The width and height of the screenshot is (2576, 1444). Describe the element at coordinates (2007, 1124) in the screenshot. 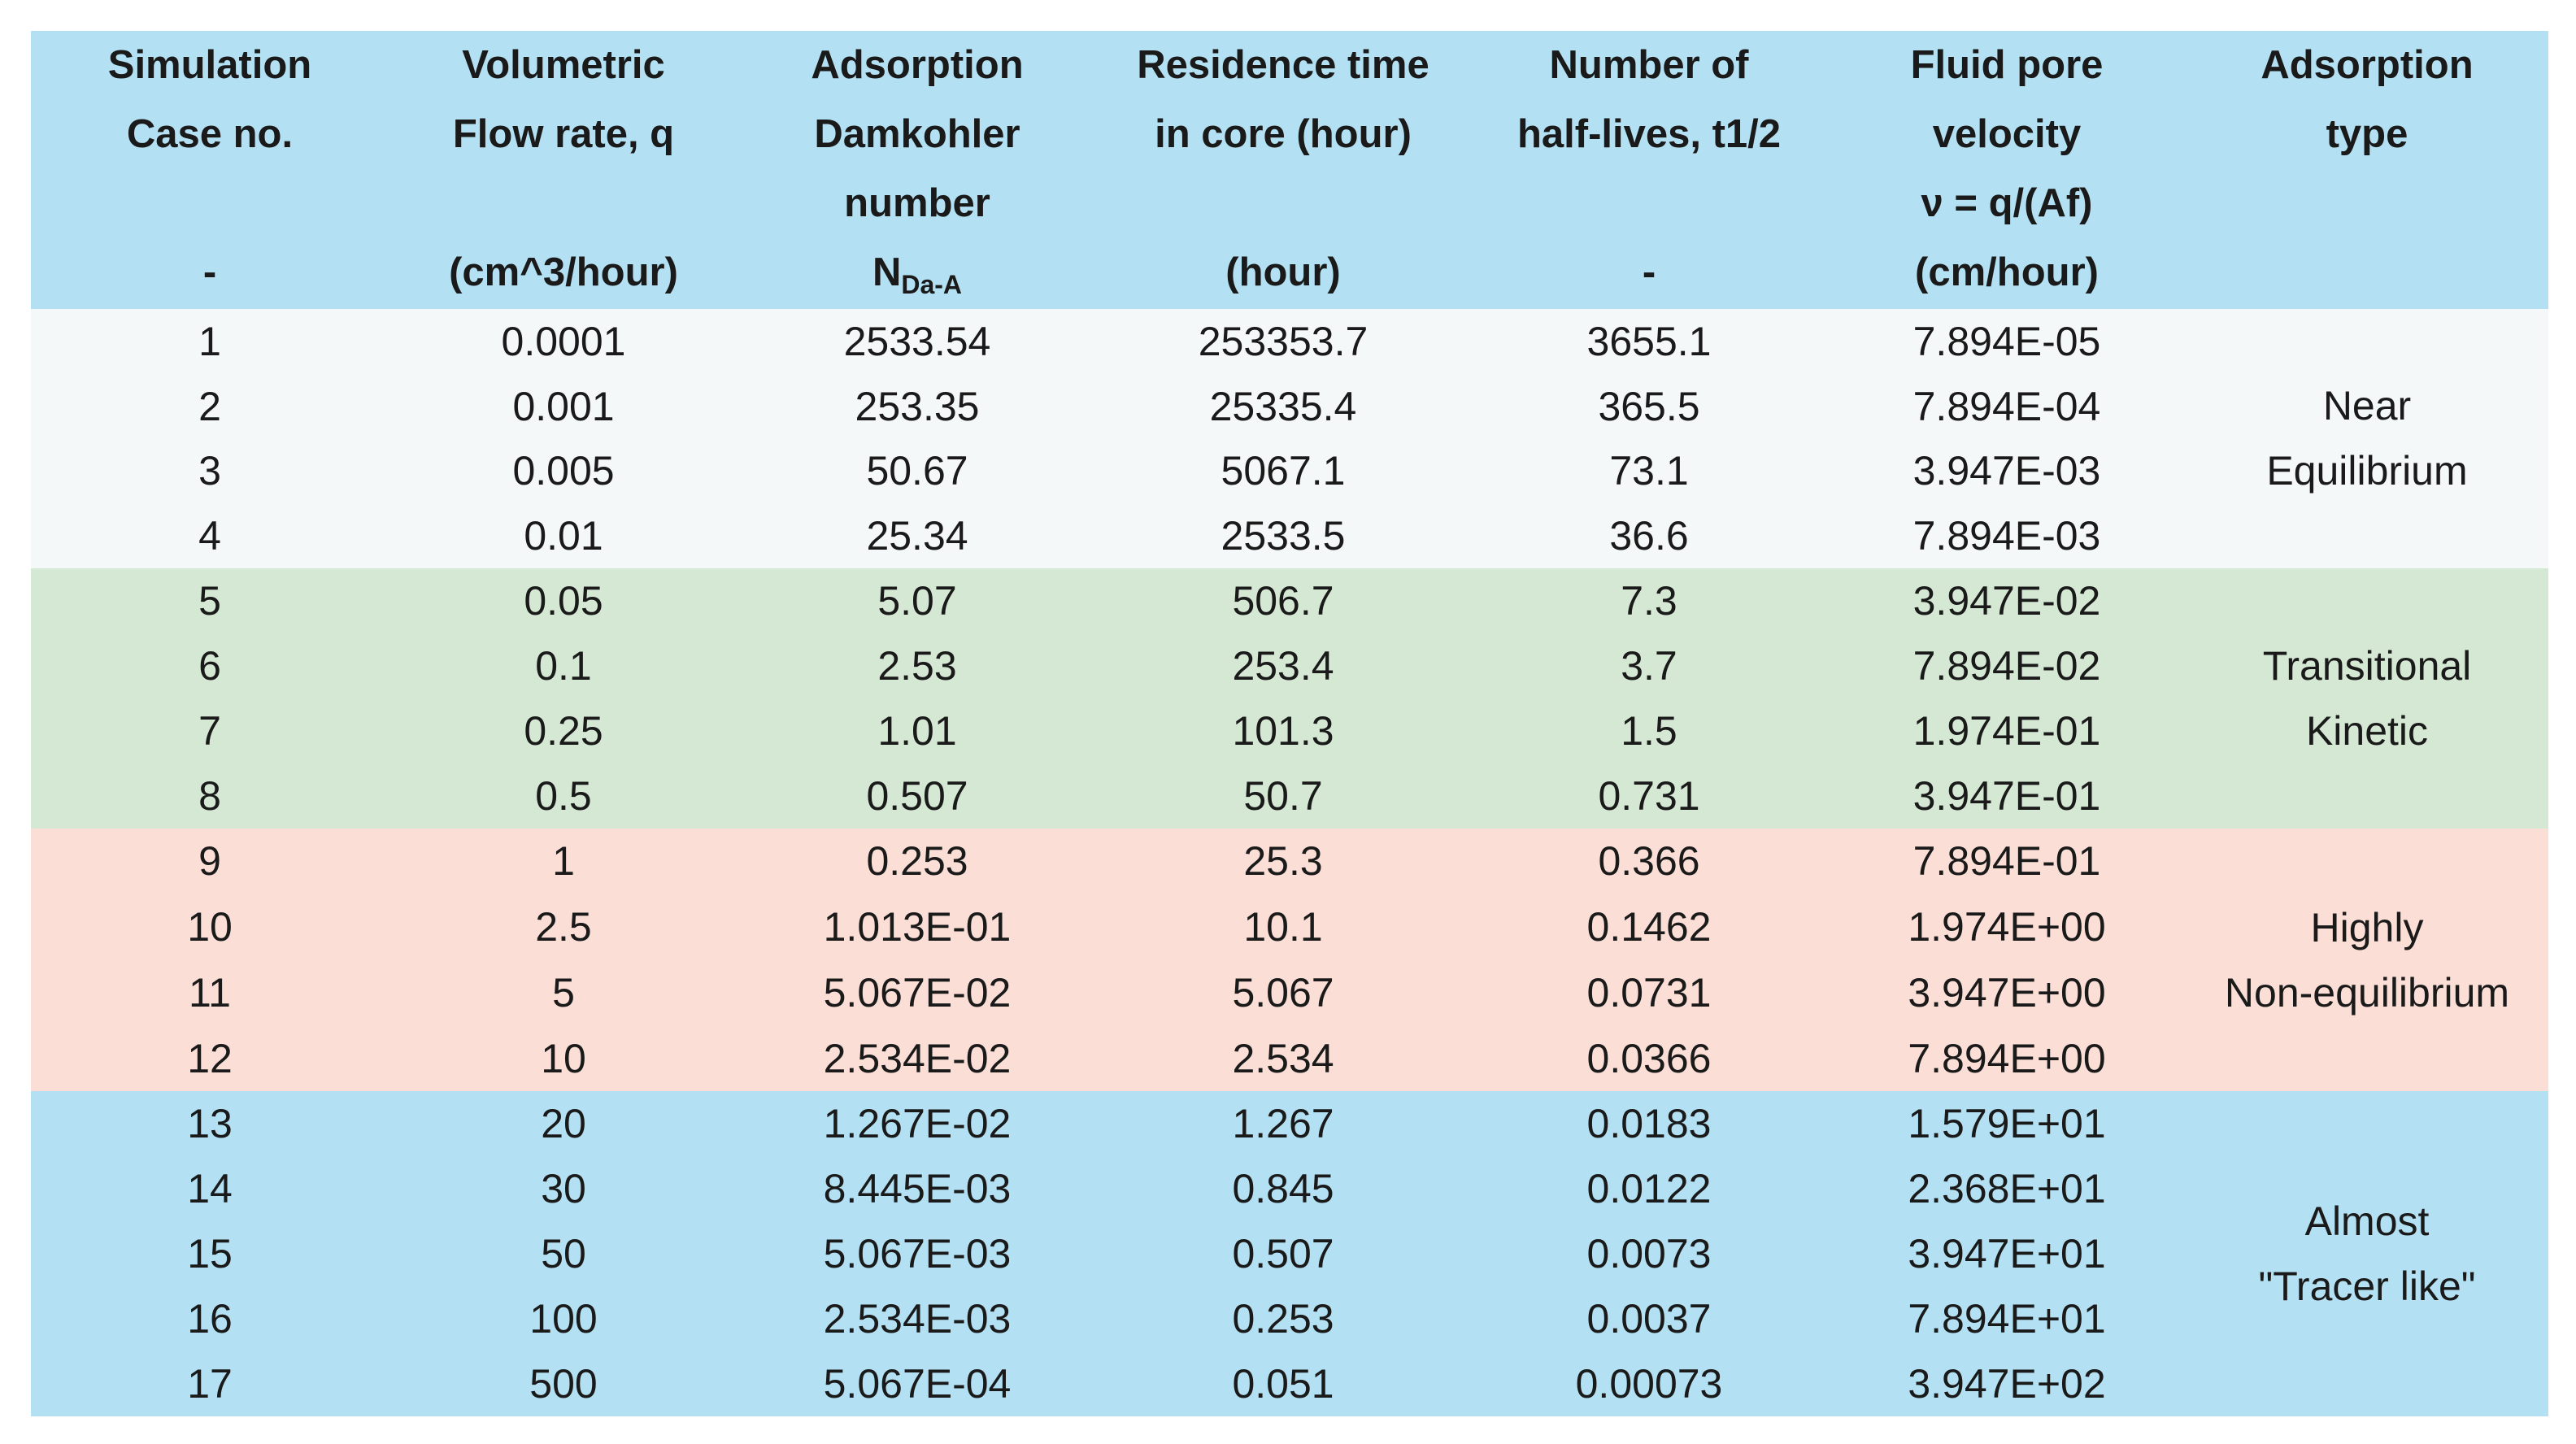

I see `cell-pore-velocity: 1.579E+01` at that location.